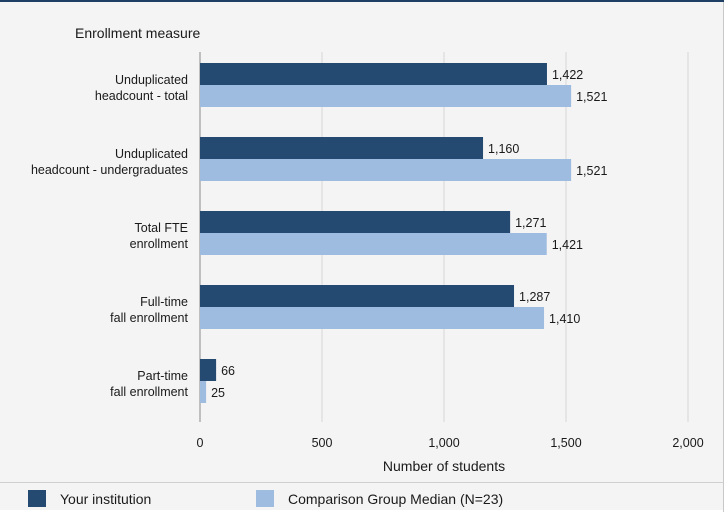 This screenshot has height=513, width=724. What do you see at coordinates (567, 75) in the screenshot?
I see `value-label-your-institution: 1,422` at bounding box center [567, 75].